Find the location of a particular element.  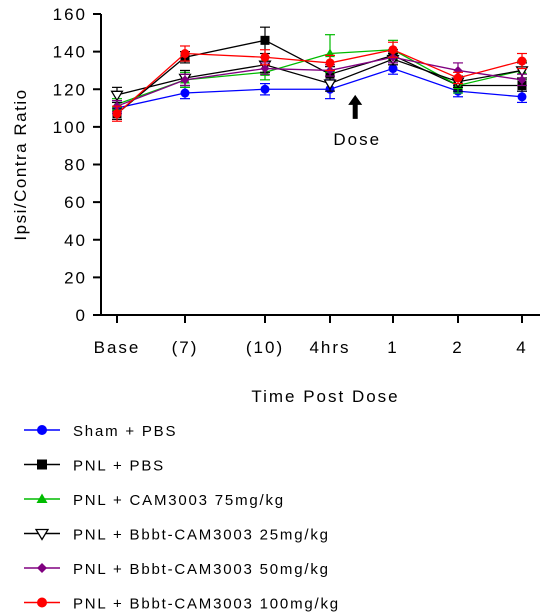

y-tick-label: 0 is located at coordinates (81, 315).